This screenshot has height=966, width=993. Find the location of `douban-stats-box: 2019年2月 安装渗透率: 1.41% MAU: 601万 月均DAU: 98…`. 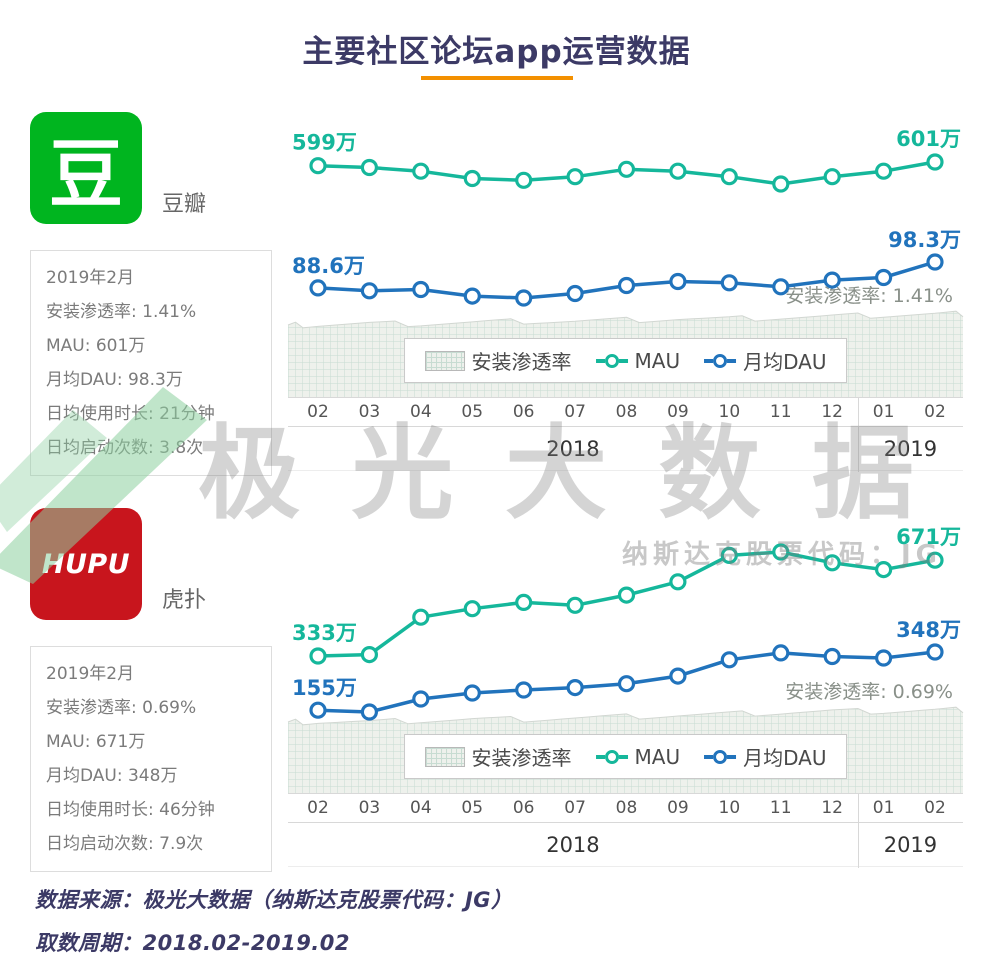

douban-stats-box: 2019年2月 安装渗透率: 1.41% MAU: 601万 月均DAU: 98… is located at coordinates (151, 363).